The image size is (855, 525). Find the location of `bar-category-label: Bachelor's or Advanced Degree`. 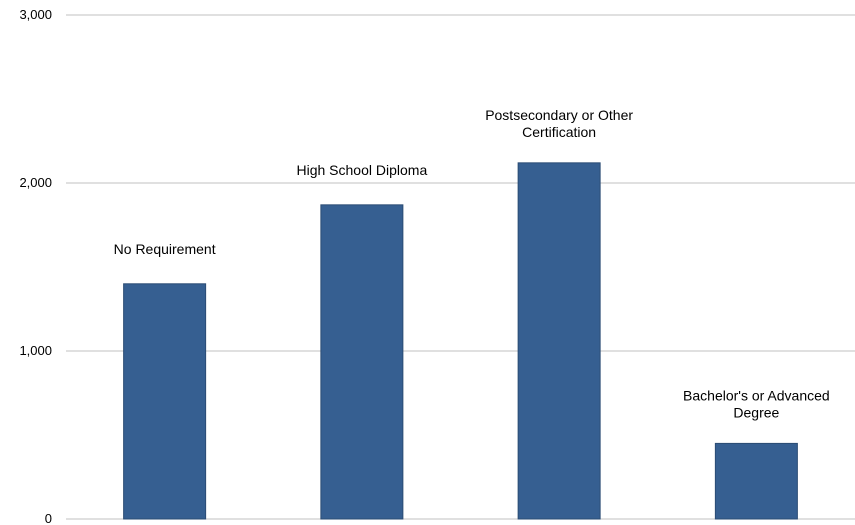

bar-category-label: Bachelor's or Advanced Degree is located at coordinates (756, 403).